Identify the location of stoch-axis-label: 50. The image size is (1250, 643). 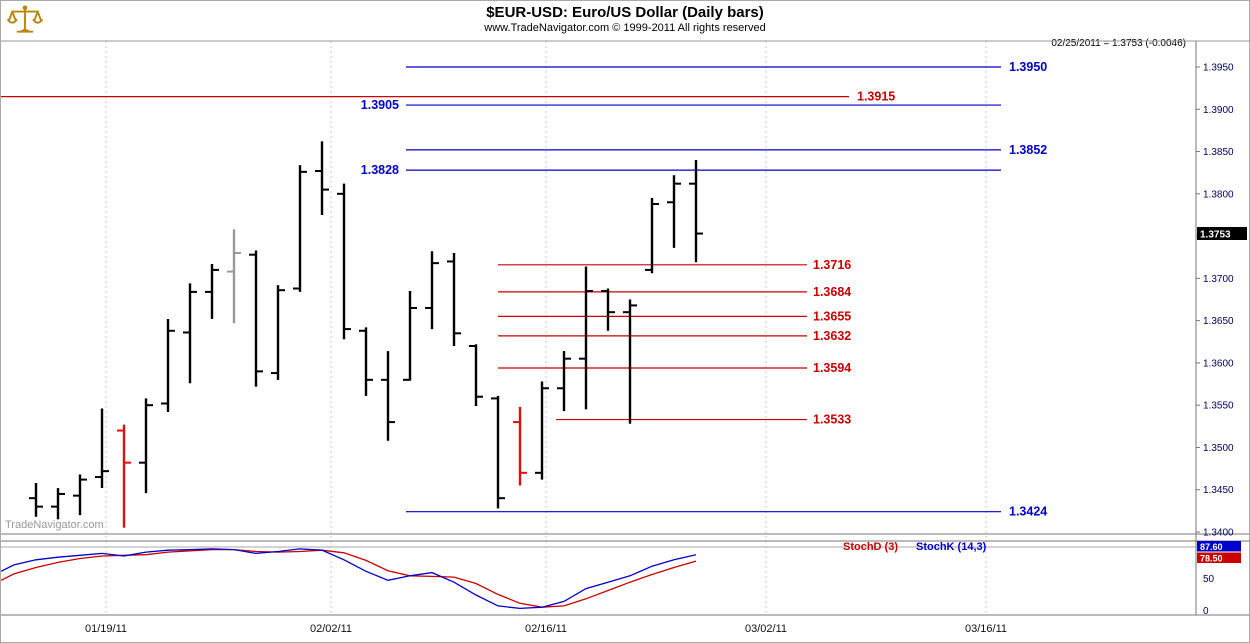
(1209, 579).